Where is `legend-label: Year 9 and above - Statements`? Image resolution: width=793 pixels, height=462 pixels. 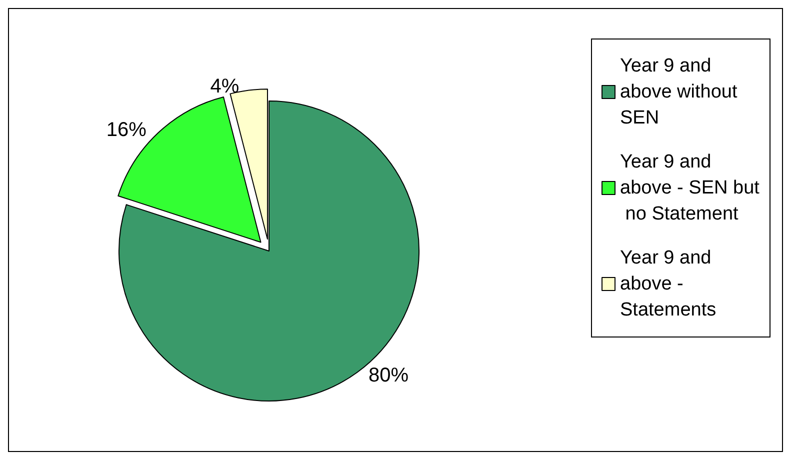
legend-label: Year 9 and above - Statements is located at coordinates (668, 284).